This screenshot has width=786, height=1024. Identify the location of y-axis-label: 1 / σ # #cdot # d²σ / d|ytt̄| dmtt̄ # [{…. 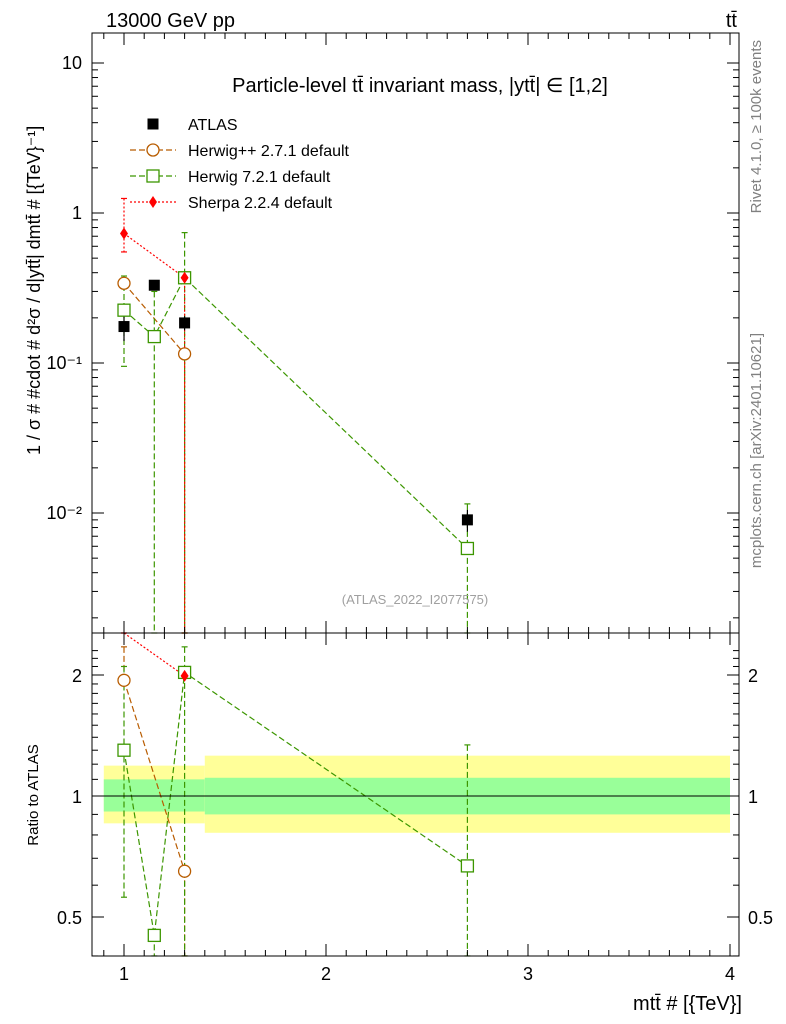
(34, 290).